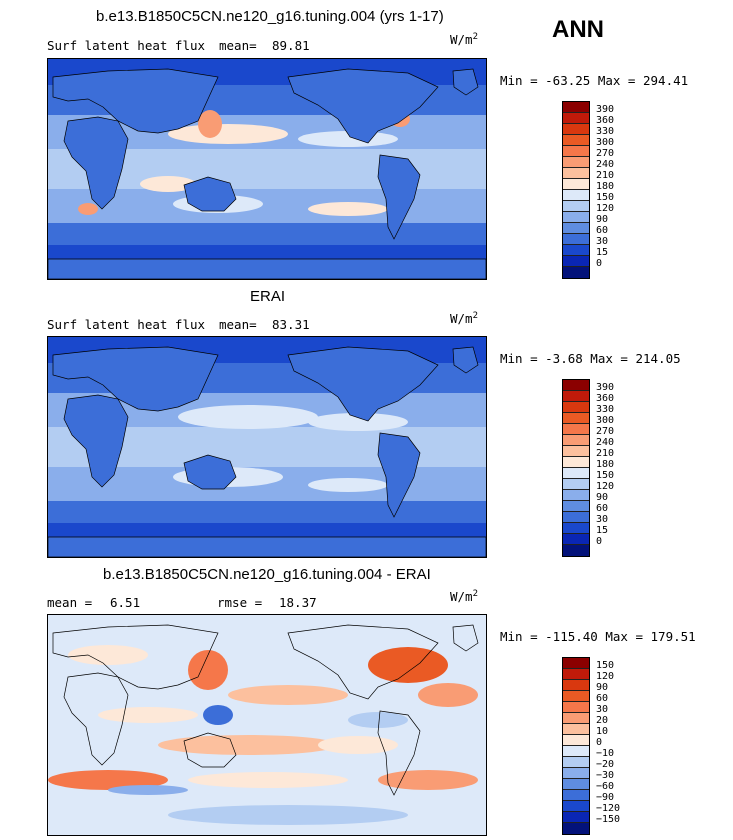 The height and width of the screenshot is (840, 733). What do you see at coordinates (240, 602) in the screenshot?
I see `panel-3-rmse-label: rmse =` at bounding box center [240, 602].